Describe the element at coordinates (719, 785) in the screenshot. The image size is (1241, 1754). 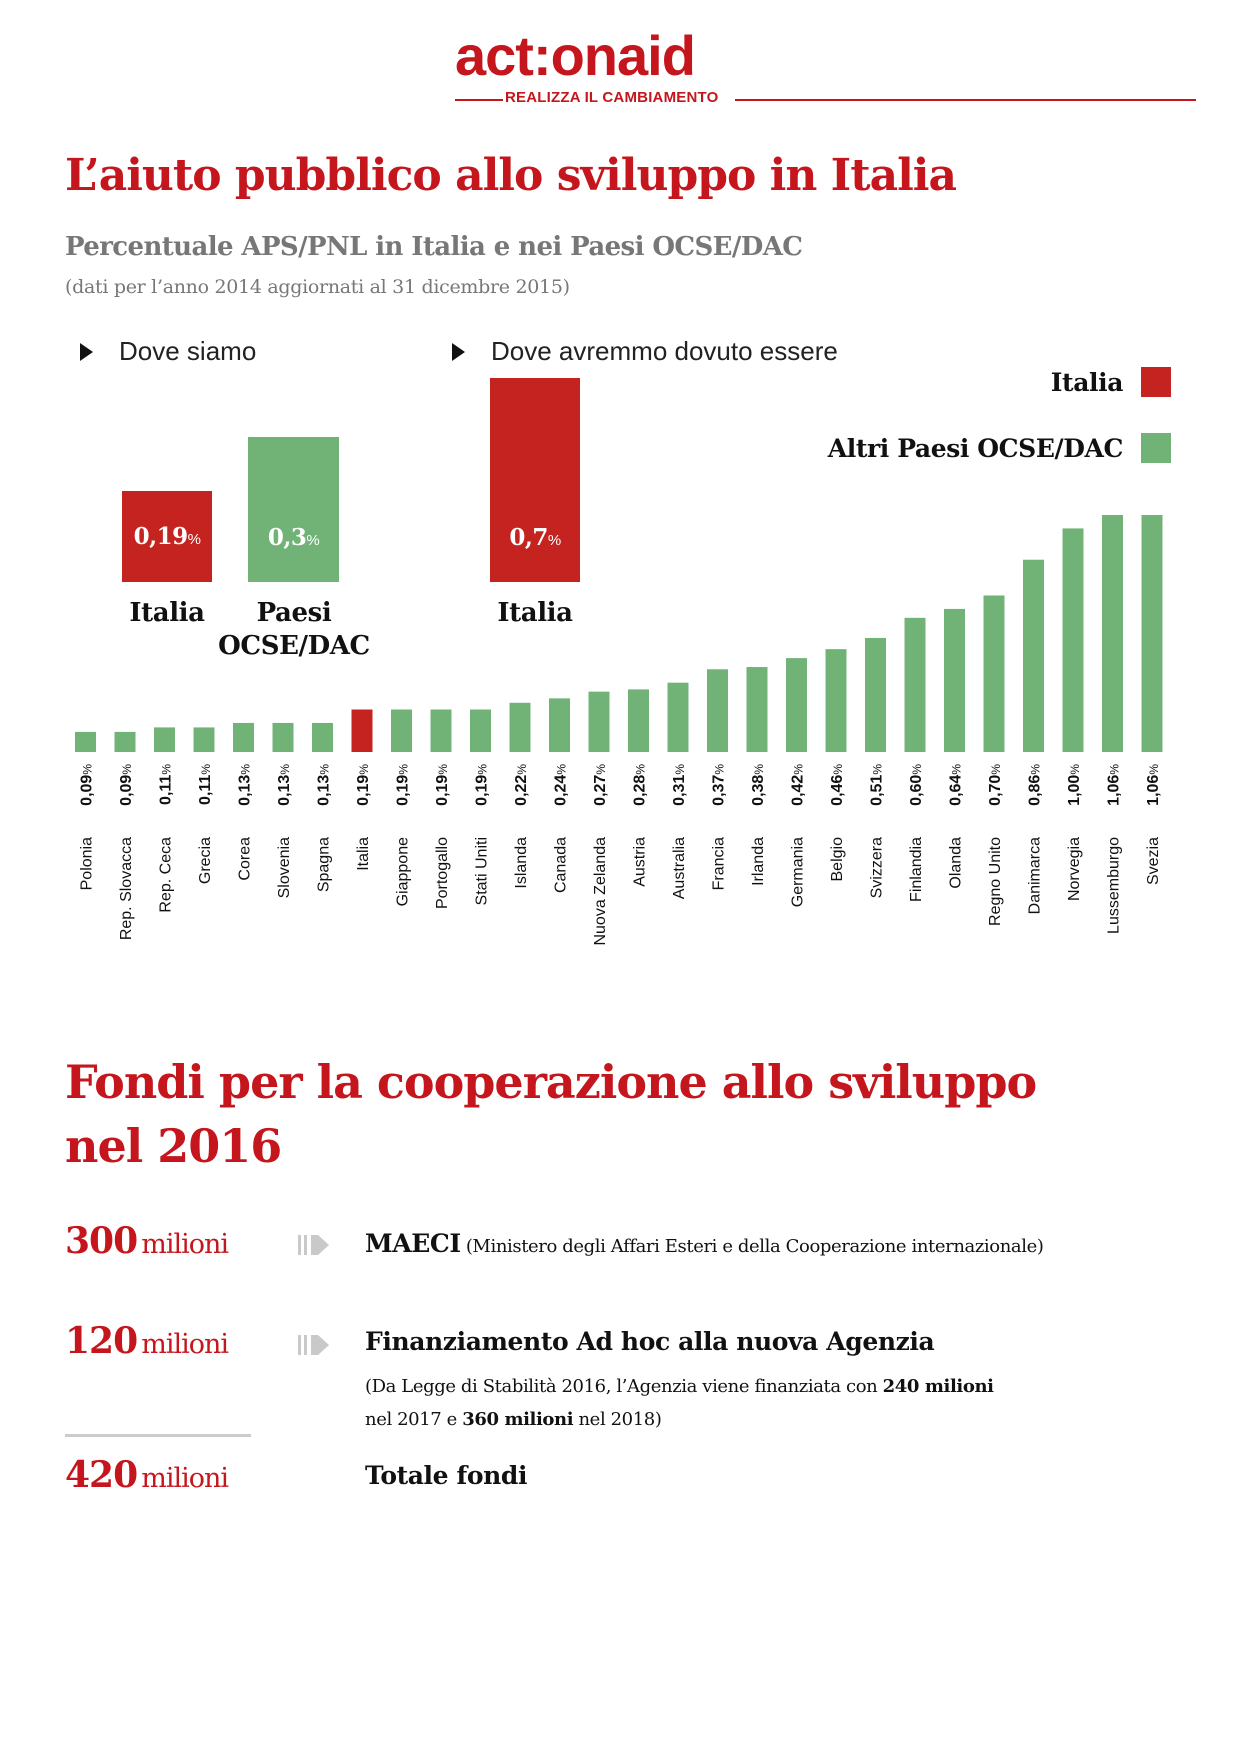
I see `bar-value-label: 0,37%` at that location.